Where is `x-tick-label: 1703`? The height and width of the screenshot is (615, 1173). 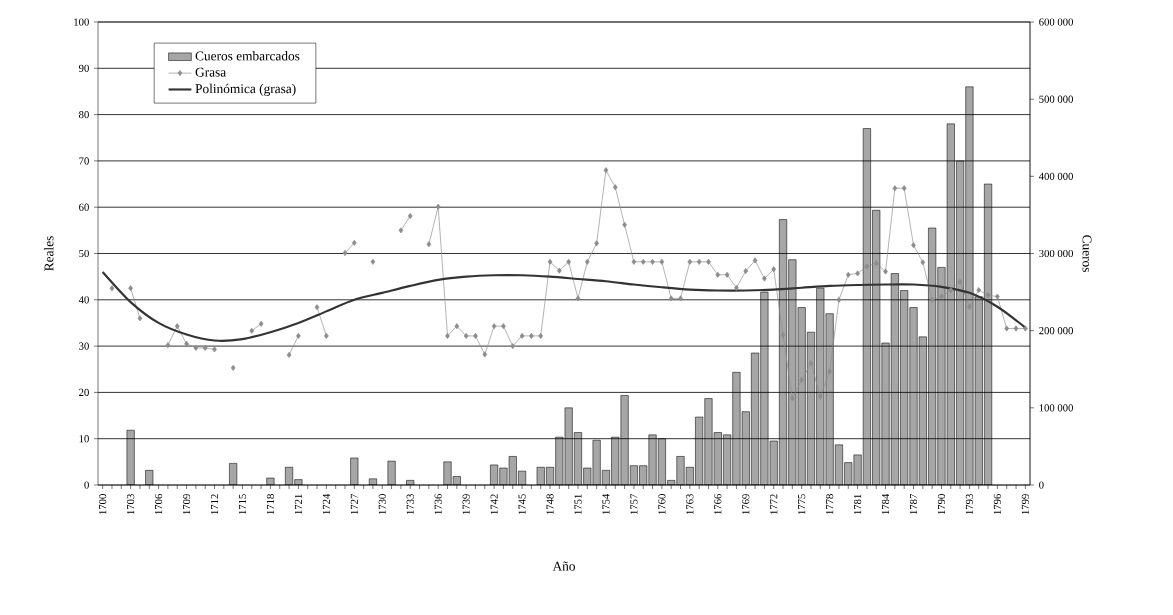
x-tick-label: 1703 is located at coordinates (131, 504).